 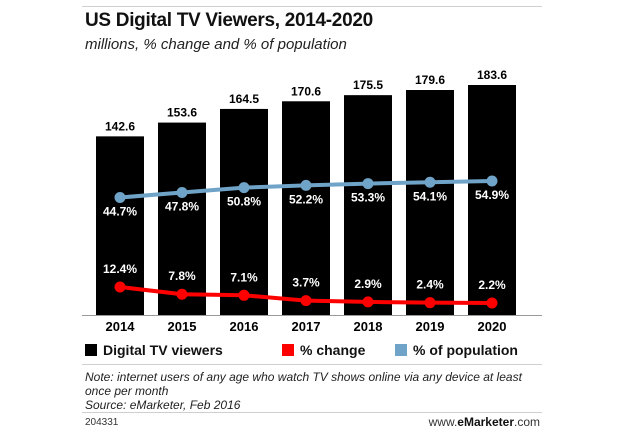 I want to click on brand-name: eMarketer, so click(x=485, y=422).